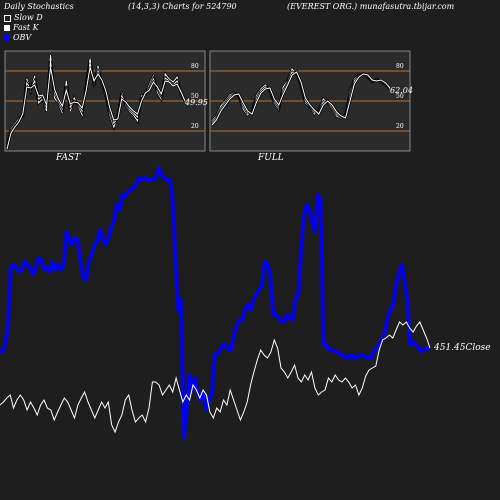 The image size is (500, 500). I want to click on legend-obv: OBV, so click(17, 37).